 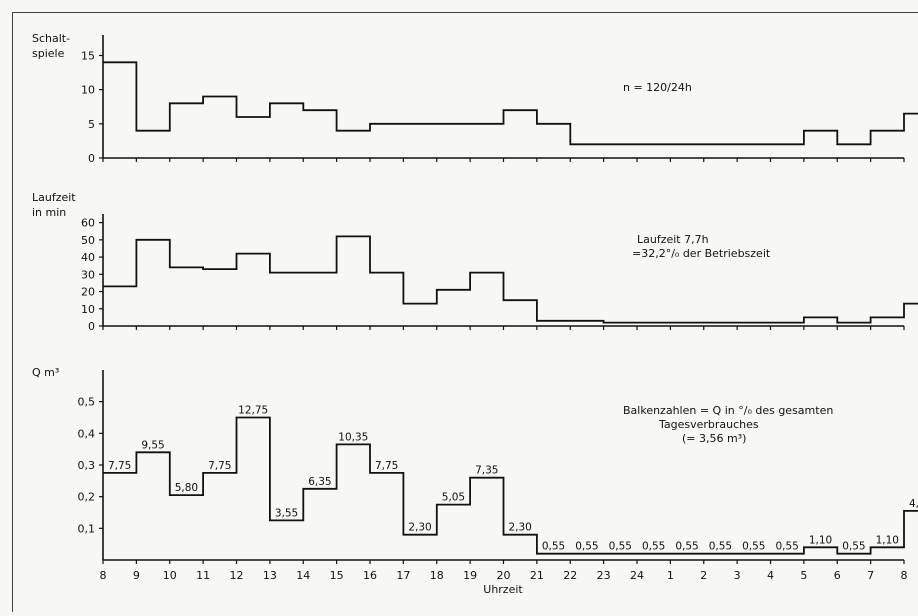 I want to click on panel2-ylabel-line1: Laufzeit, so click(x=54, y=197).